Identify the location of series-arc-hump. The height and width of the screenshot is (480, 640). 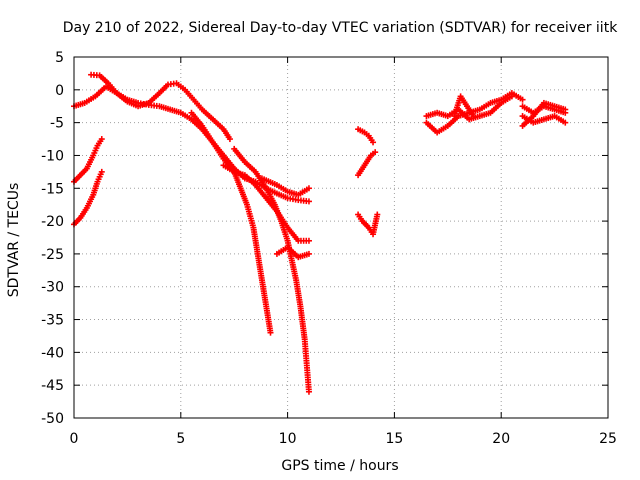
(160, 107).